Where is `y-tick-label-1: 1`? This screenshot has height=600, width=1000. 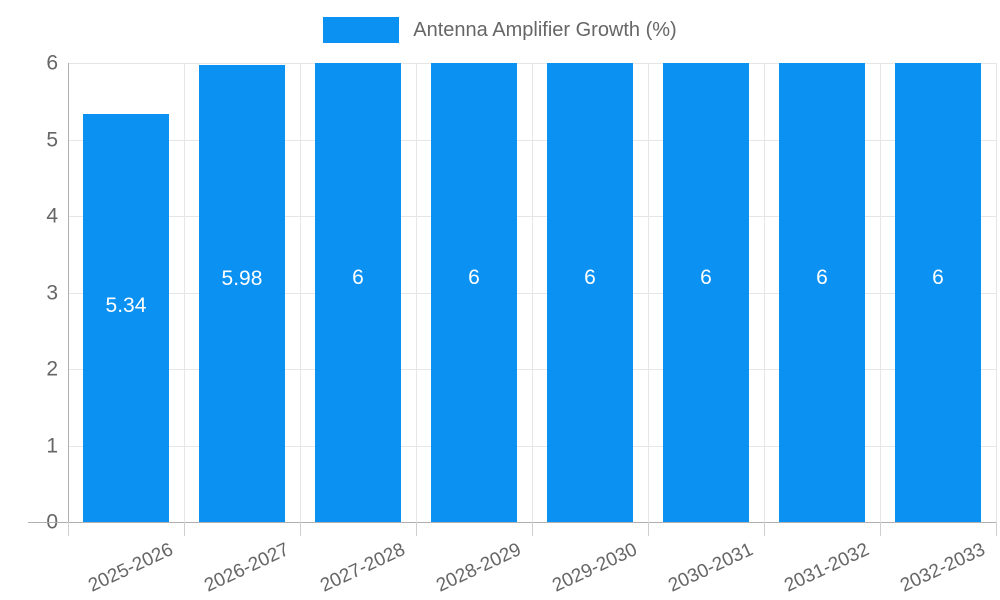 y-tick-label-1: 1 is located at coordinates (52, 445).